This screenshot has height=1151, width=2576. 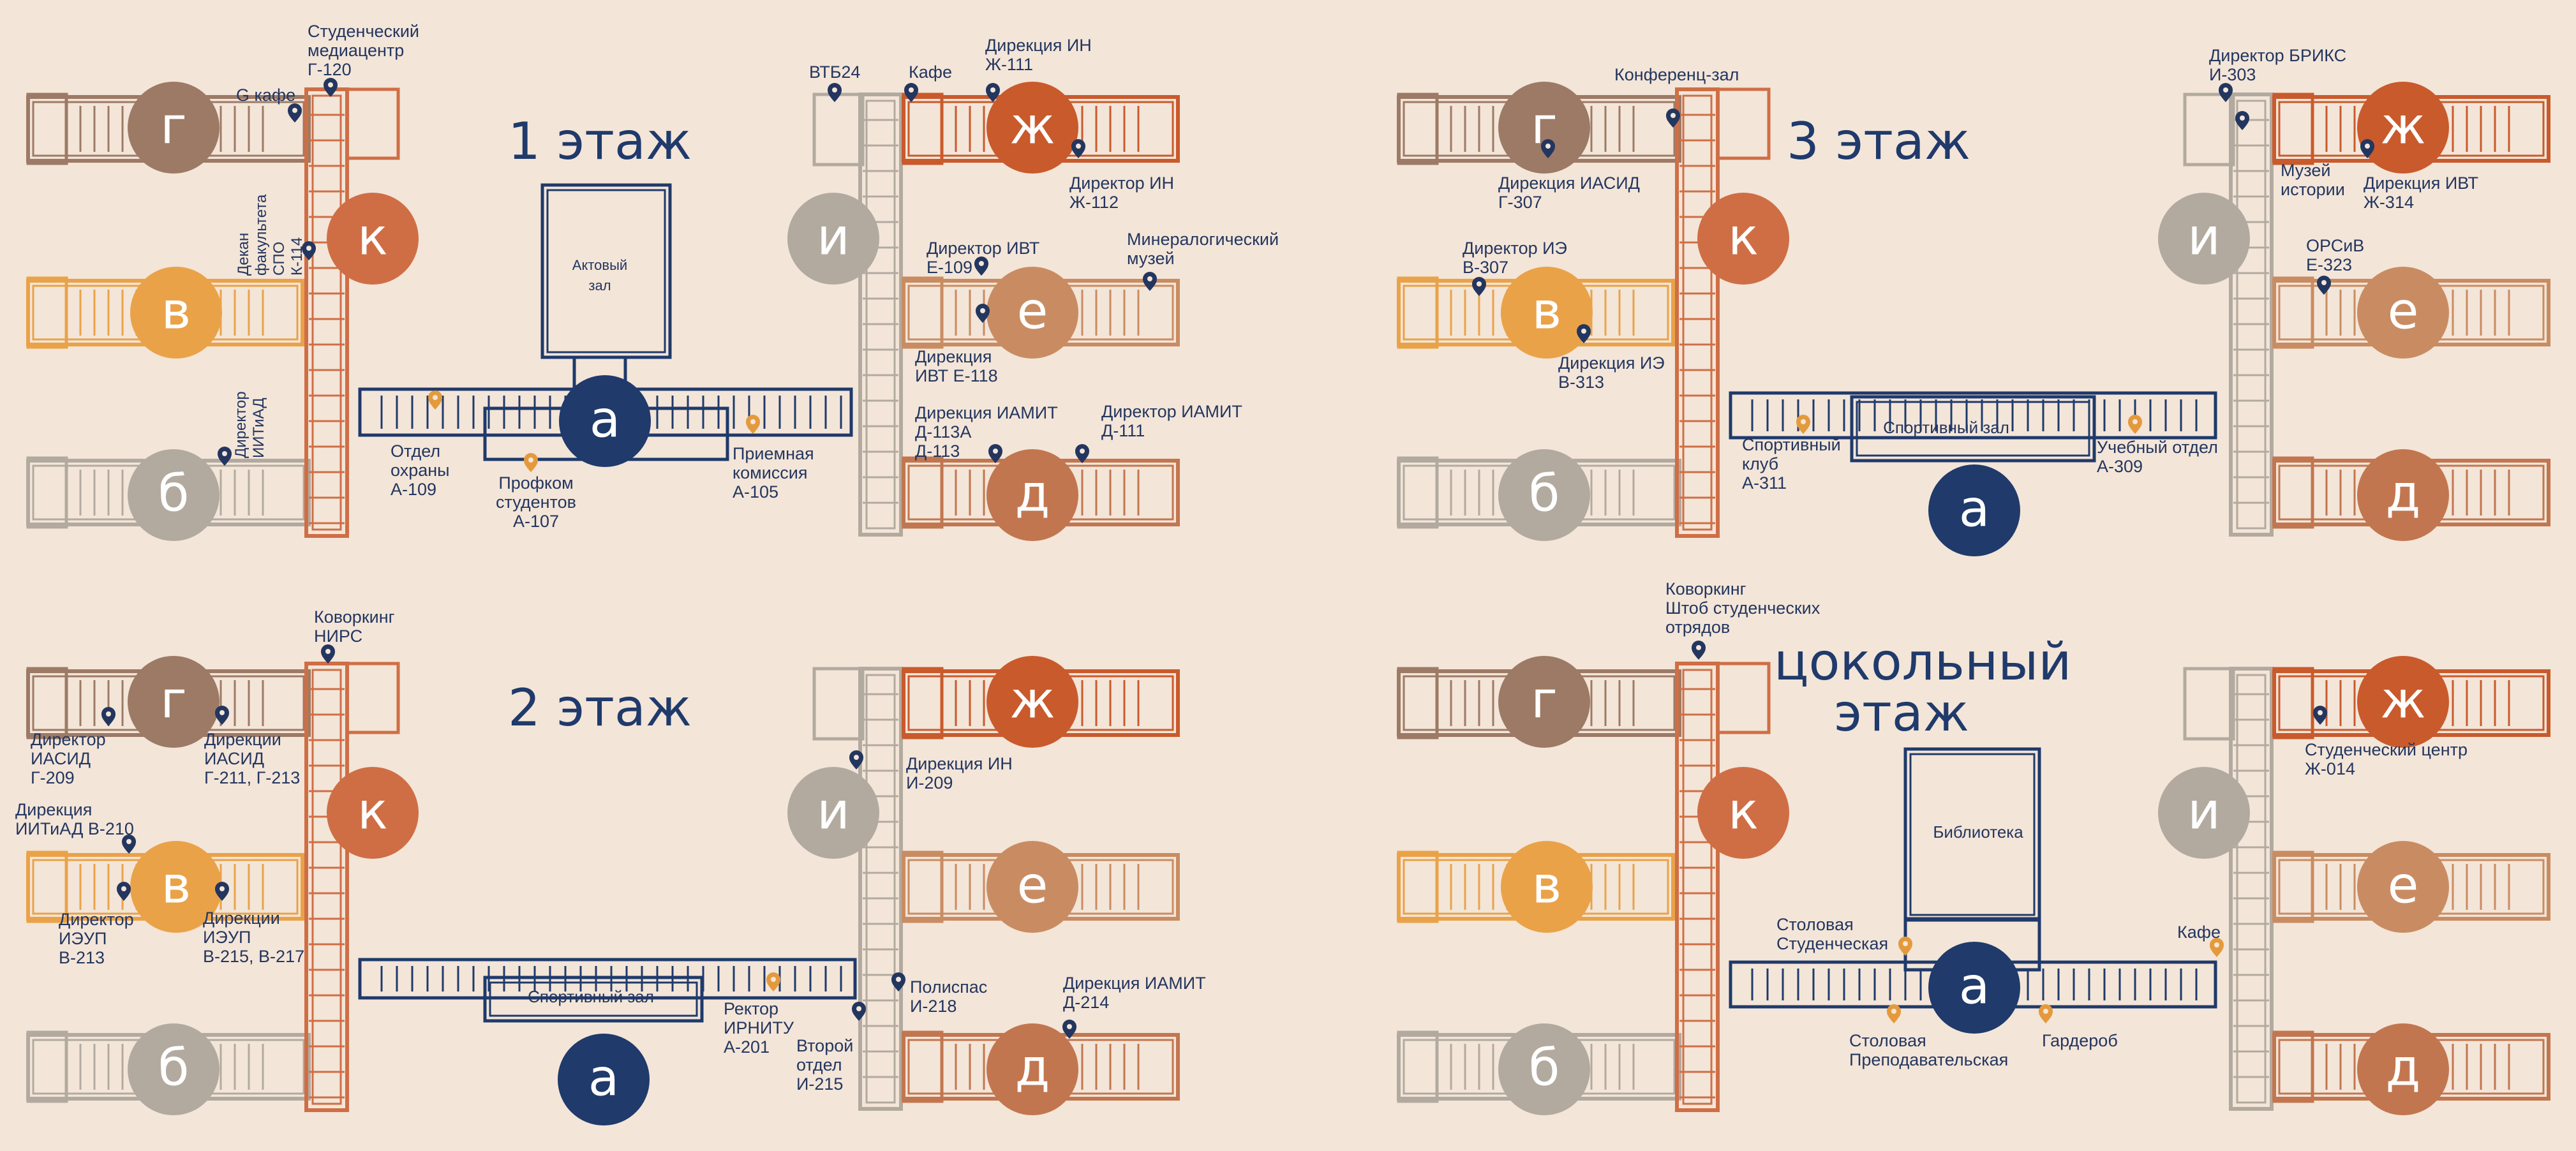 I want to click on f3-sport-hall, so click(x=1973, y=429).